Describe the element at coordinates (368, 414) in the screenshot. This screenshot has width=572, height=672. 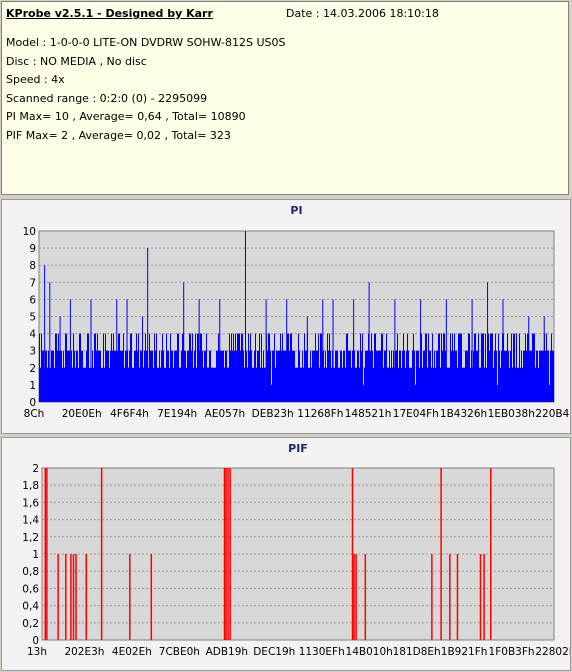
I see `pi-x-tick-label: 148521h` at that location.